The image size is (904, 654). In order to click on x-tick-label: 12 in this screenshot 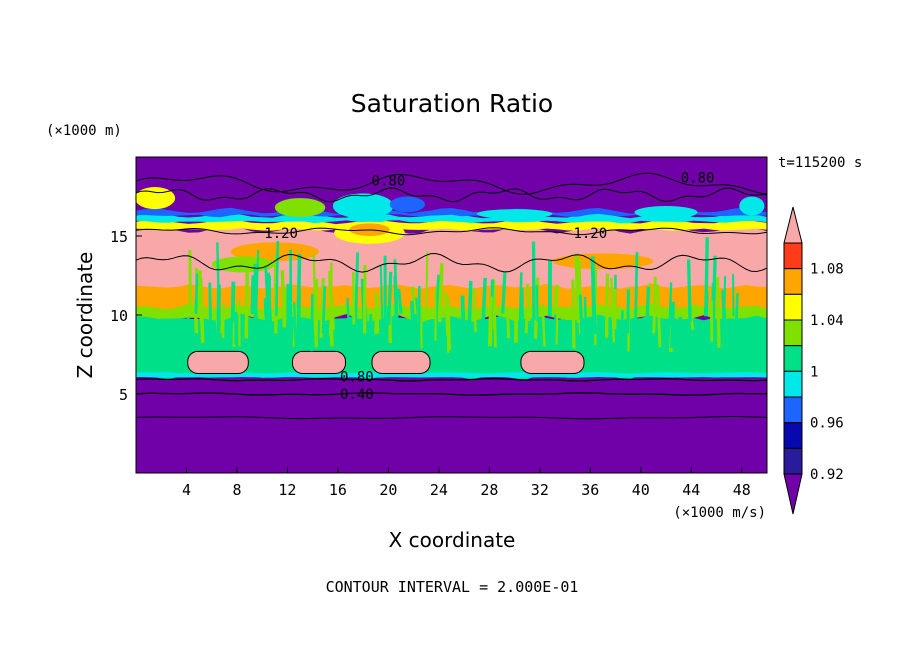, I will do `click(287, 490)`.